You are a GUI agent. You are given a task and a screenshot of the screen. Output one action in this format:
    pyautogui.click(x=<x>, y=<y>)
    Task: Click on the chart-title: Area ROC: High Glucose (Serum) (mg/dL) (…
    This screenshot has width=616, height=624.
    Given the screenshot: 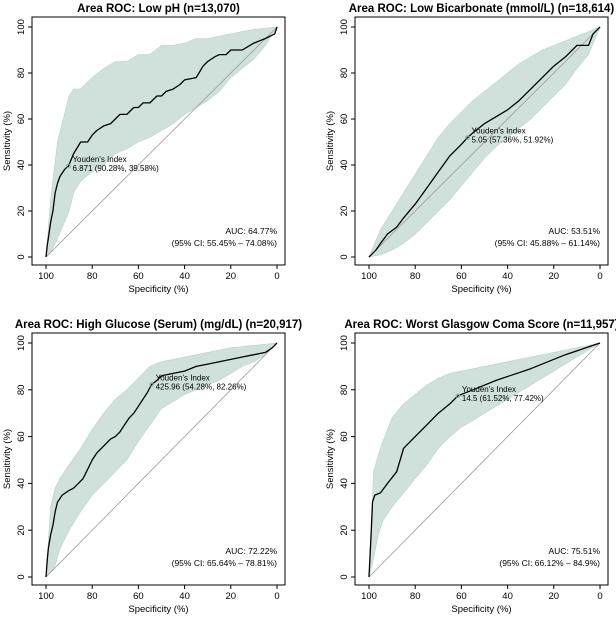 What is the action you would take?
    pyautogui.click(x=158, y=325)
    